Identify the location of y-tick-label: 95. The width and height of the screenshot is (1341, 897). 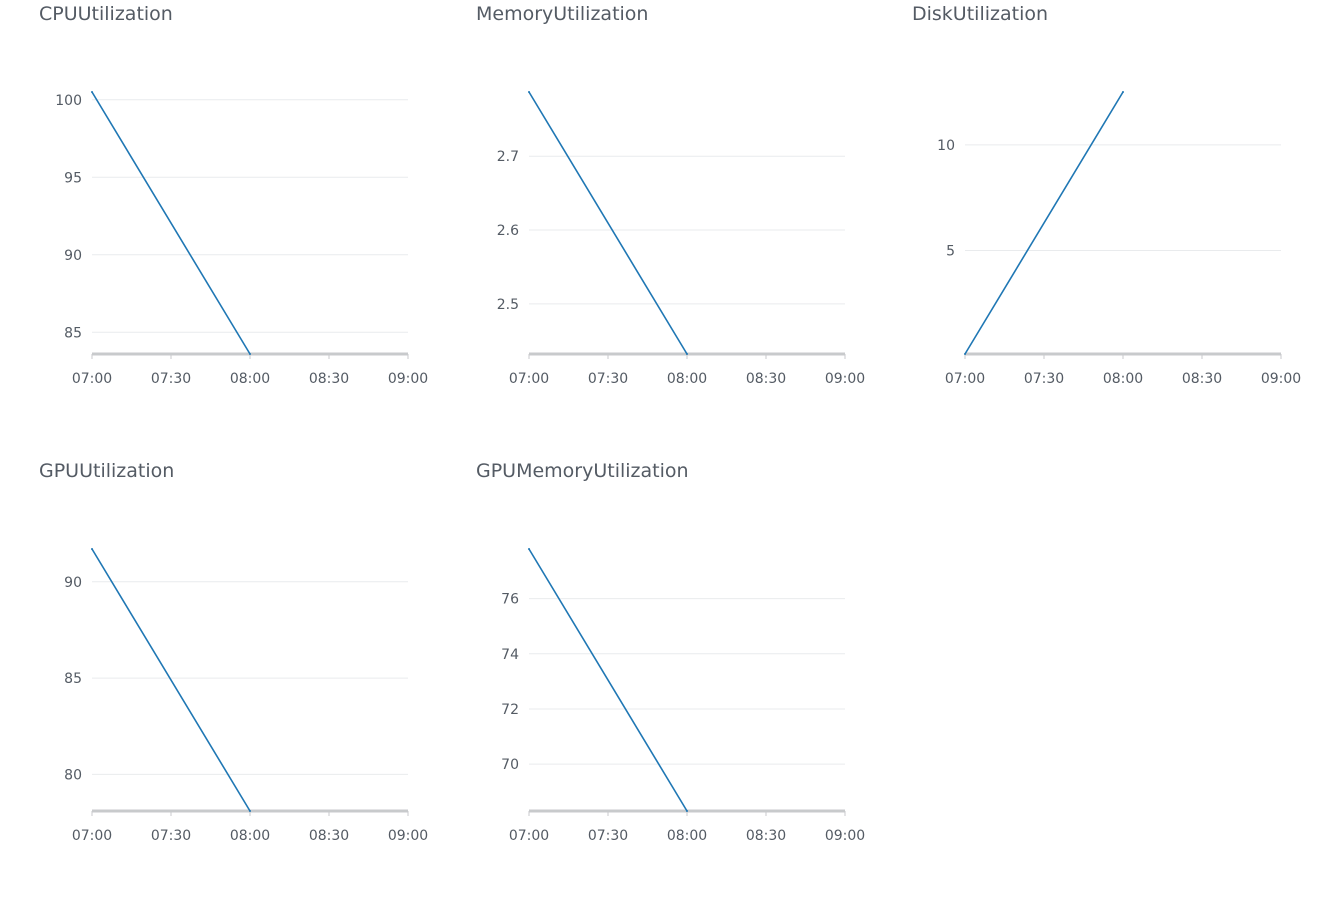
(73, 178).